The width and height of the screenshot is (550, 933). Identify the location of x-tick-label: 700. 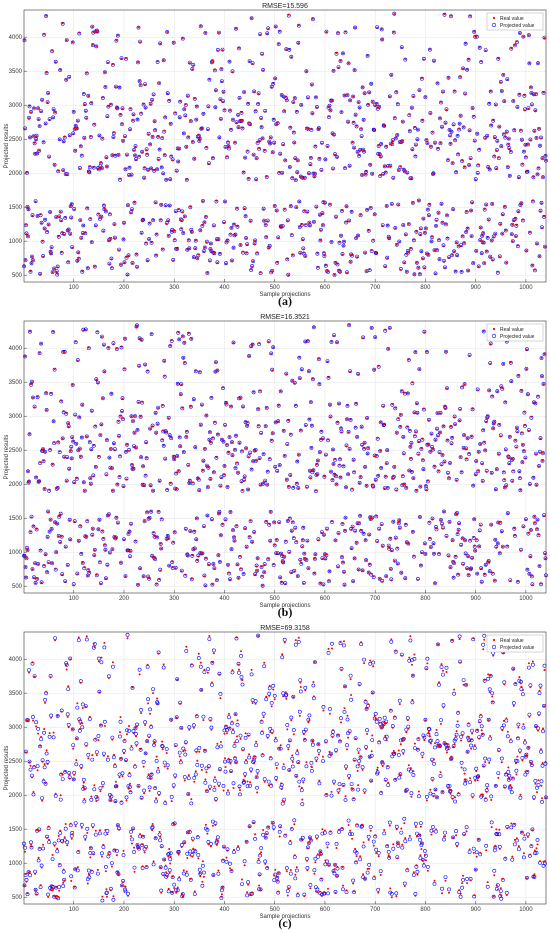
(375, 599).